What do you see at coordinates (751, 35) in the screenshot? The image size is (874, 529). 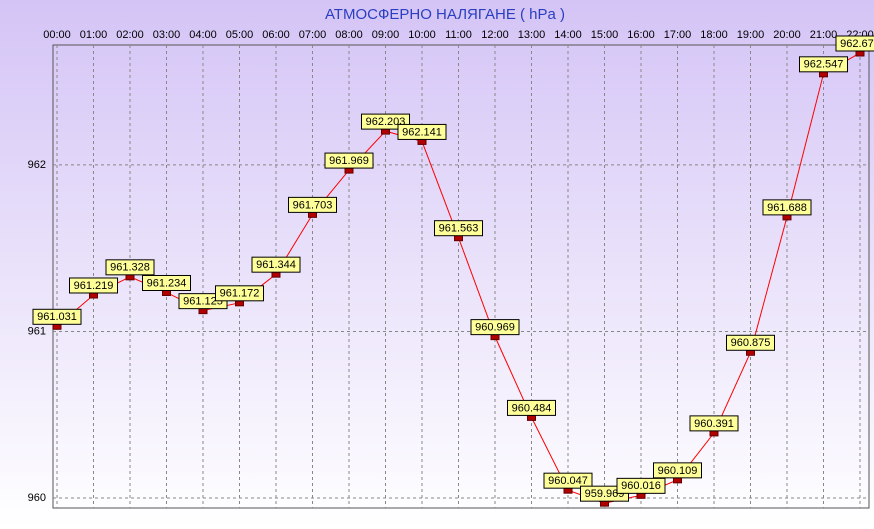 I see `x-tick-label: 19:00` at bounding box center [751, 35].